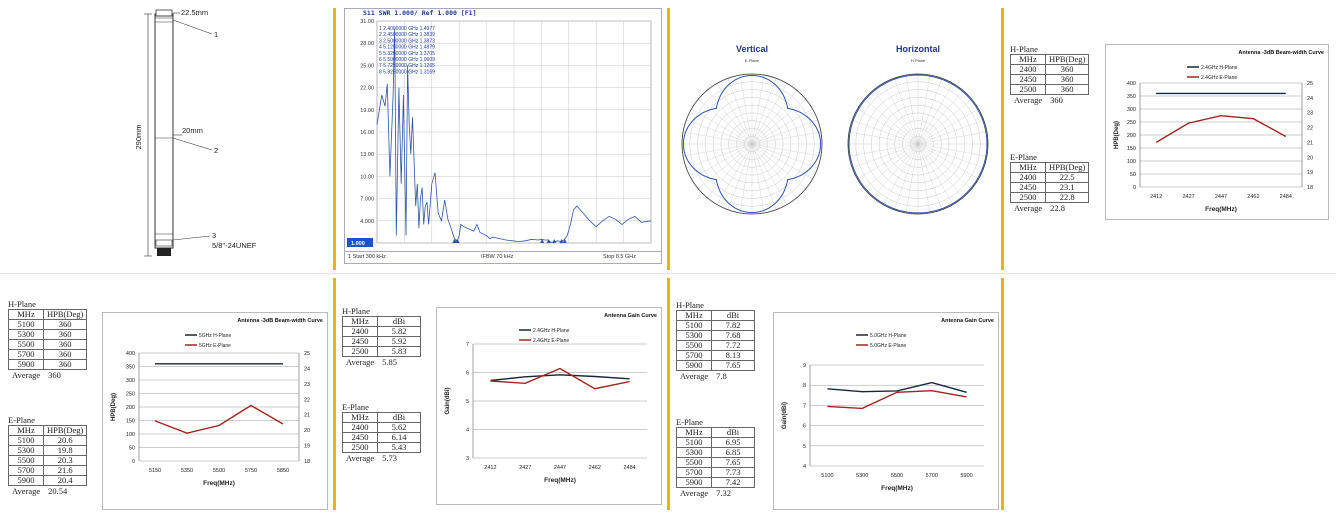 This screenshot has height=514, width=1336. What do you see at coordinates (65, 324) in the screenshot?
I see `table-cell: 360` at bounding box center [65, 324].